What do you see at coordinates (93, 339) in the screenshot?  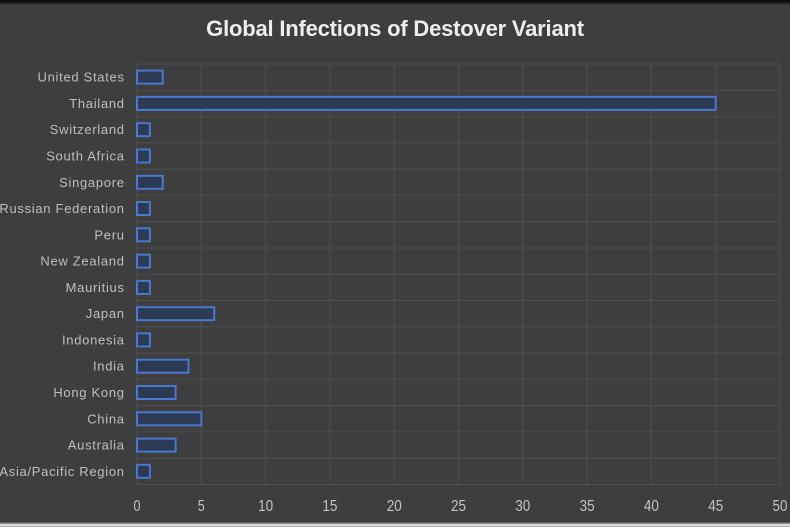 I see `svg-text: Indonesia` at bounding box center [93, 339].